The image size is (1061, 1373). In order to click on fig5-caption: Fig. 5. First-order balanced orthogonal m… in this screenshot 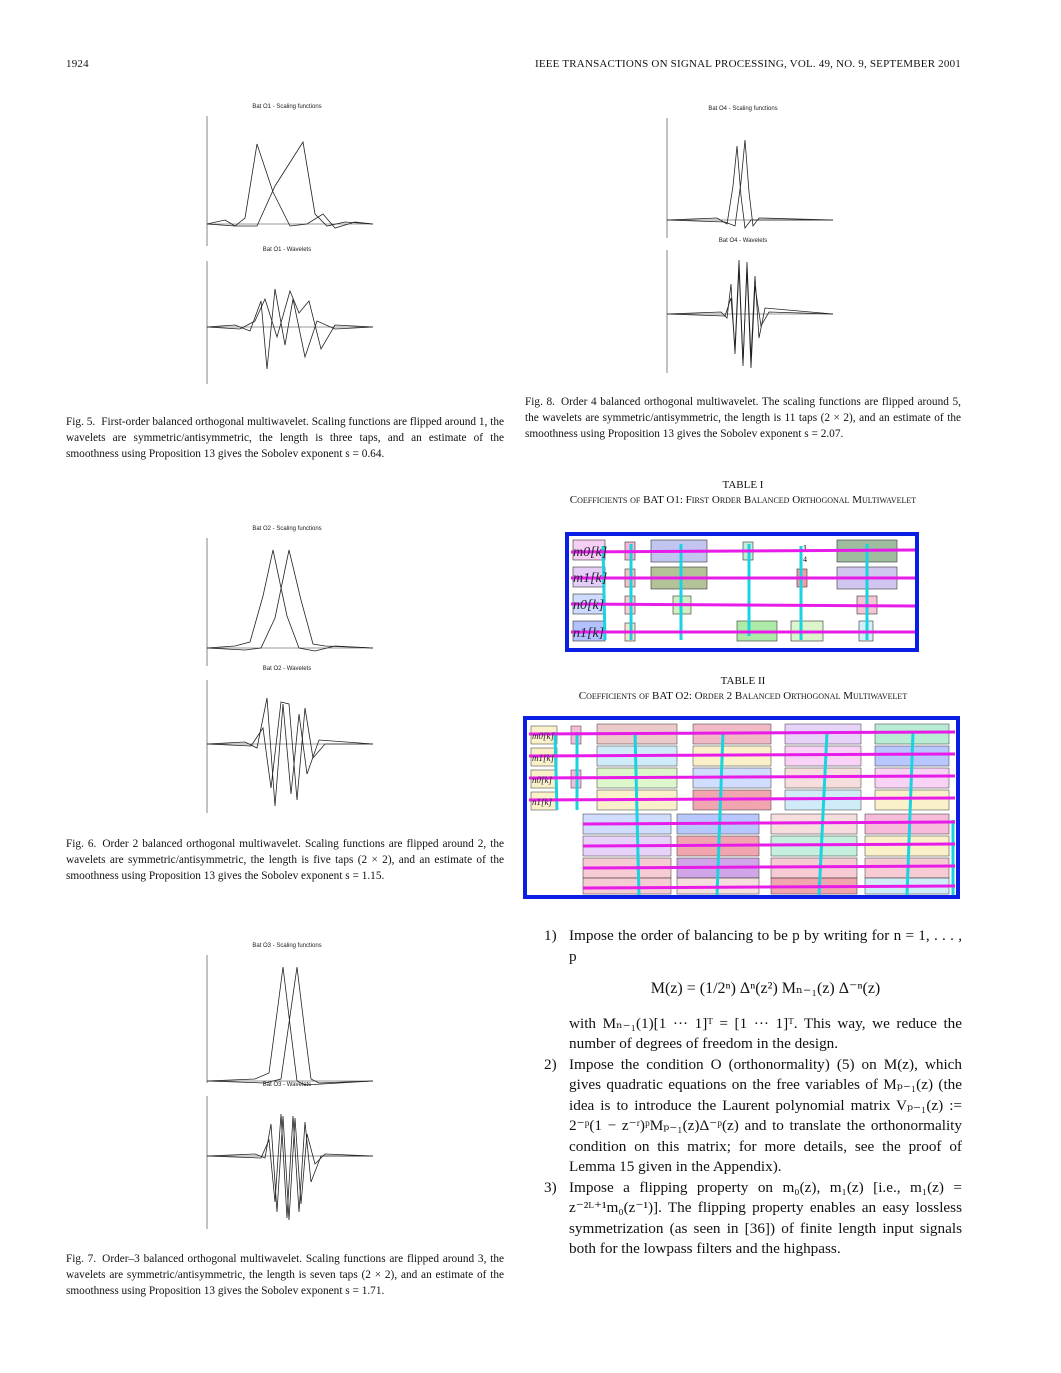, I will do `click(285, 438)`.